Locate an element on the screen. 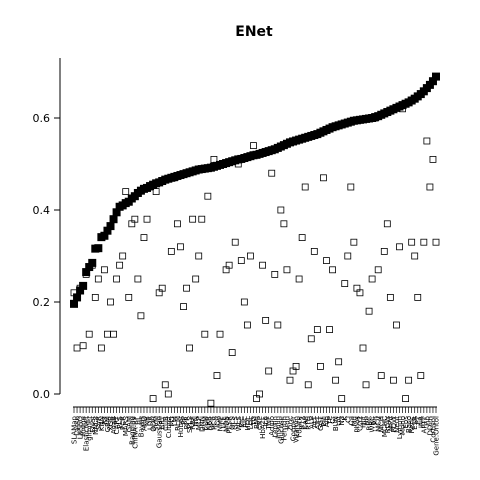  x-tick-label: WLS is located at coordinates (239, 423).